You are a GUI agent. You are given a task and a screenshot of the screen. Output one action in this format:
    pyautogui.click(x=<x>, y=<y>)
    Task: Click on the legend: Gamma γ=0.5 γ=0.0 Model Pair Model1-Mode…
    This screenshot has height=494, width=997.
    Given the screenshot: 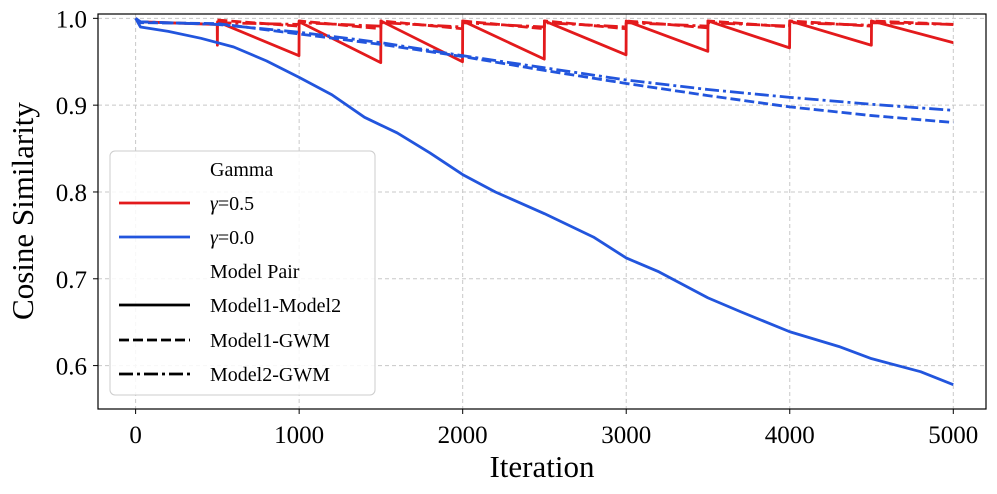 What is the action you would take?
    pyautogui.click(x=242, y=273)
    